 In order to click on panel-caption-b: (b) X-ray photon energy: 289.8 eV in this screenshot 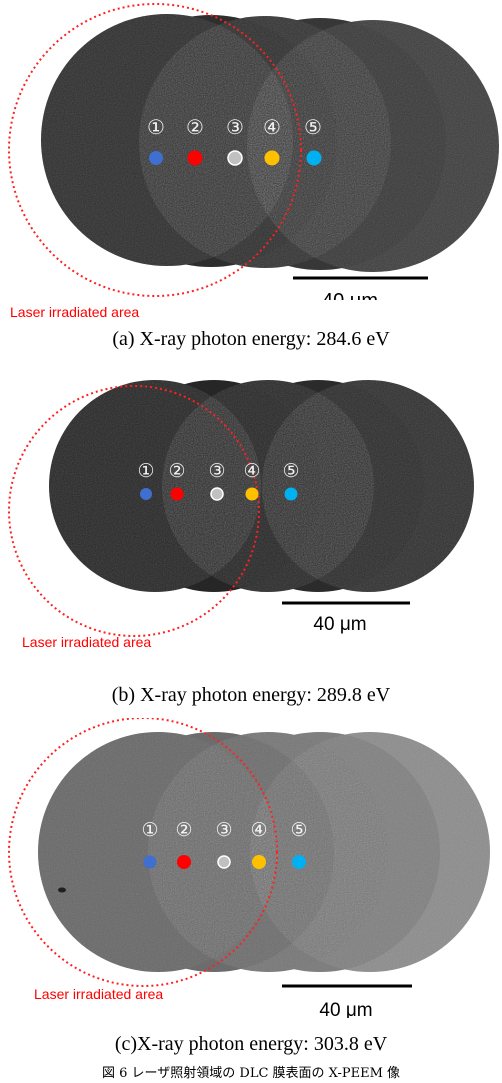, I will do `click(251, 695)`.